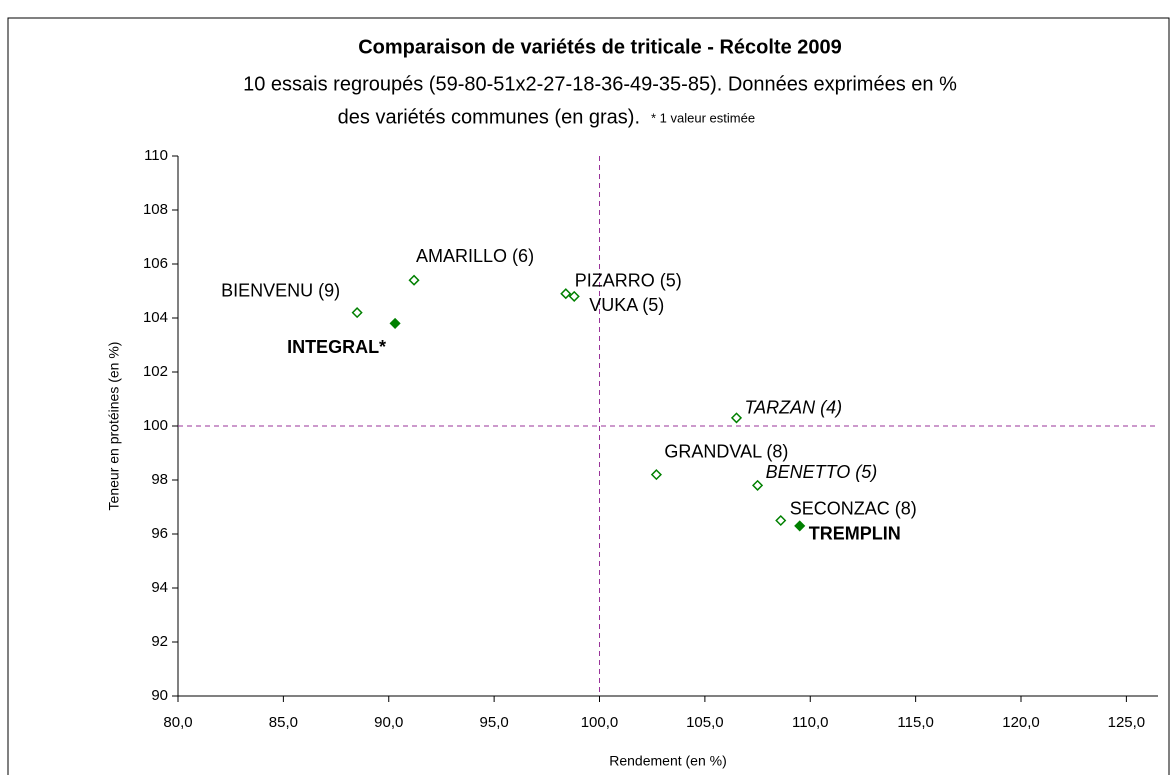 This screenshot has height=780, width=1176. What do you see at coordinates (626, 305) in the screenshot?
I see `point-label: VUKA (5)` at bounding box center [626, 305].